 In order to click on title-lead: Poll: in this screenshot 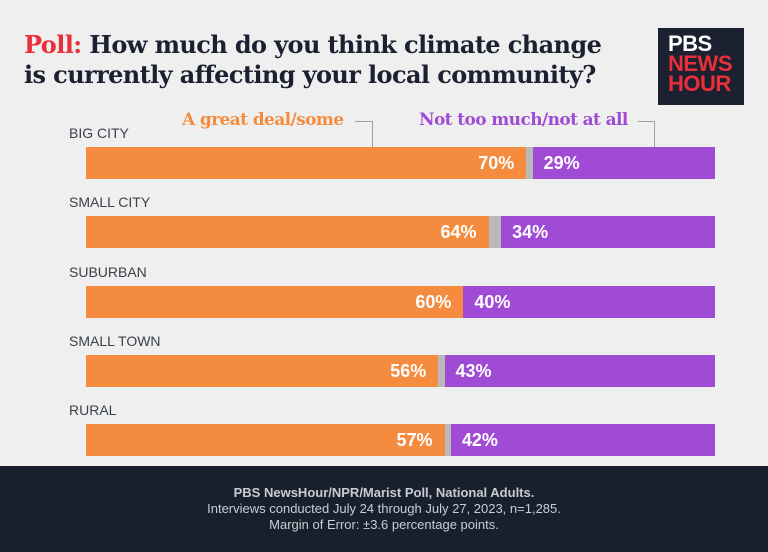, I will do `click(53, 44)`.